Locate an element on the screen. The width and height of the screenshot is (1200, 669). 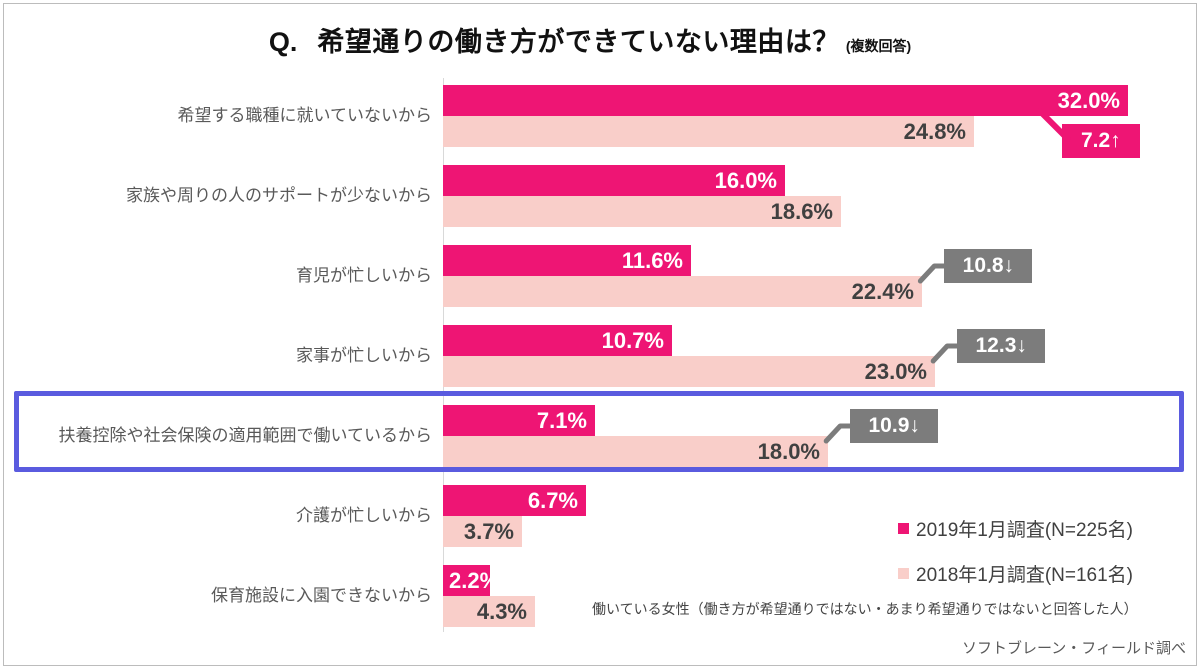
bar-value-label: 11.6% is located at coordinates (652, 260).